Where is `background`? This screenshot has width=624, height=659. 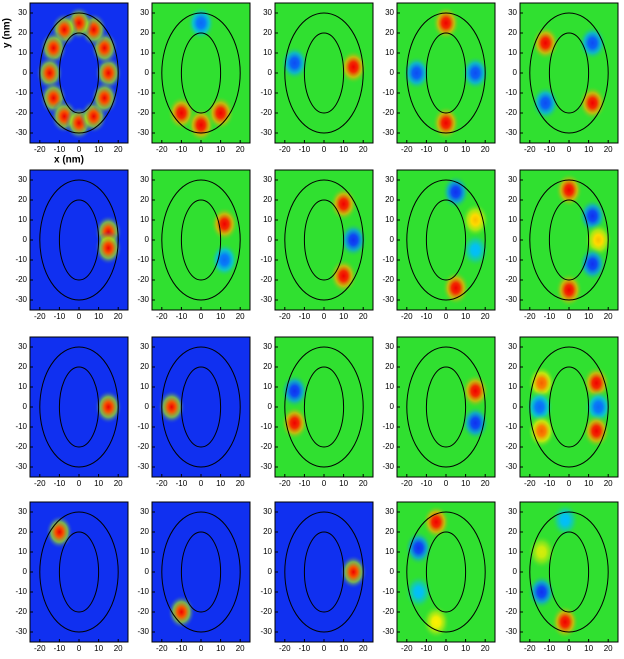 background is located at coordinates (324, 407).